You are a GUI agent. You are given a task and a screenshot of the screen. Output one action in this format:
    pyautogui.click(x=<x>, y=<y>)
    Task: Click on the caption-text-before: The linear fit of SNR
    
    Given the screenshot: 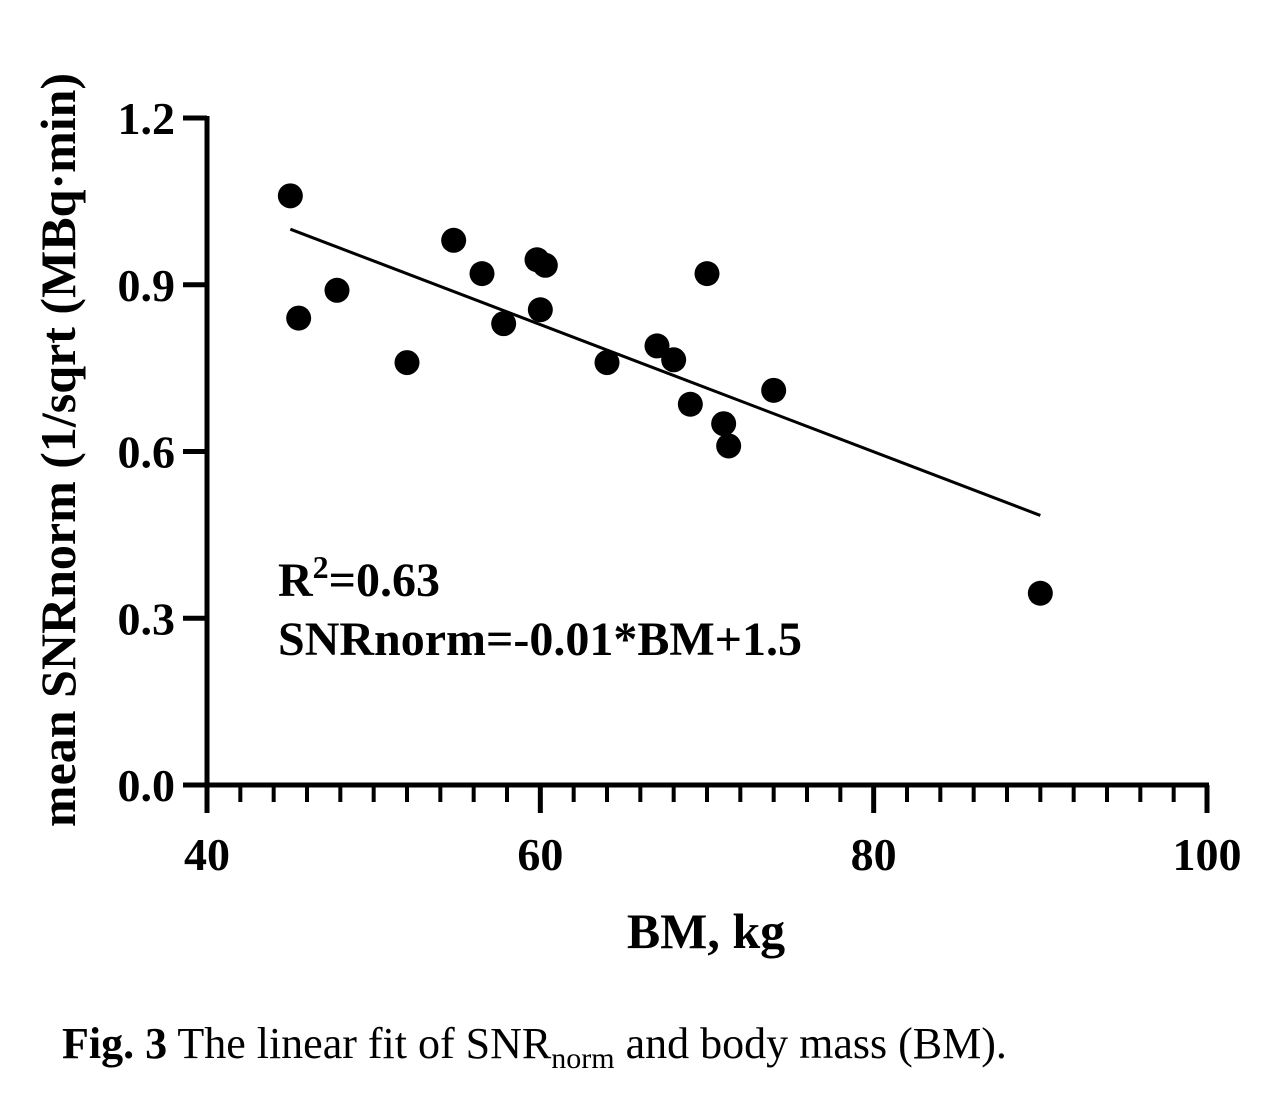 What is the action you would take?
    pyautogui.click(x=359, y=1043)
    